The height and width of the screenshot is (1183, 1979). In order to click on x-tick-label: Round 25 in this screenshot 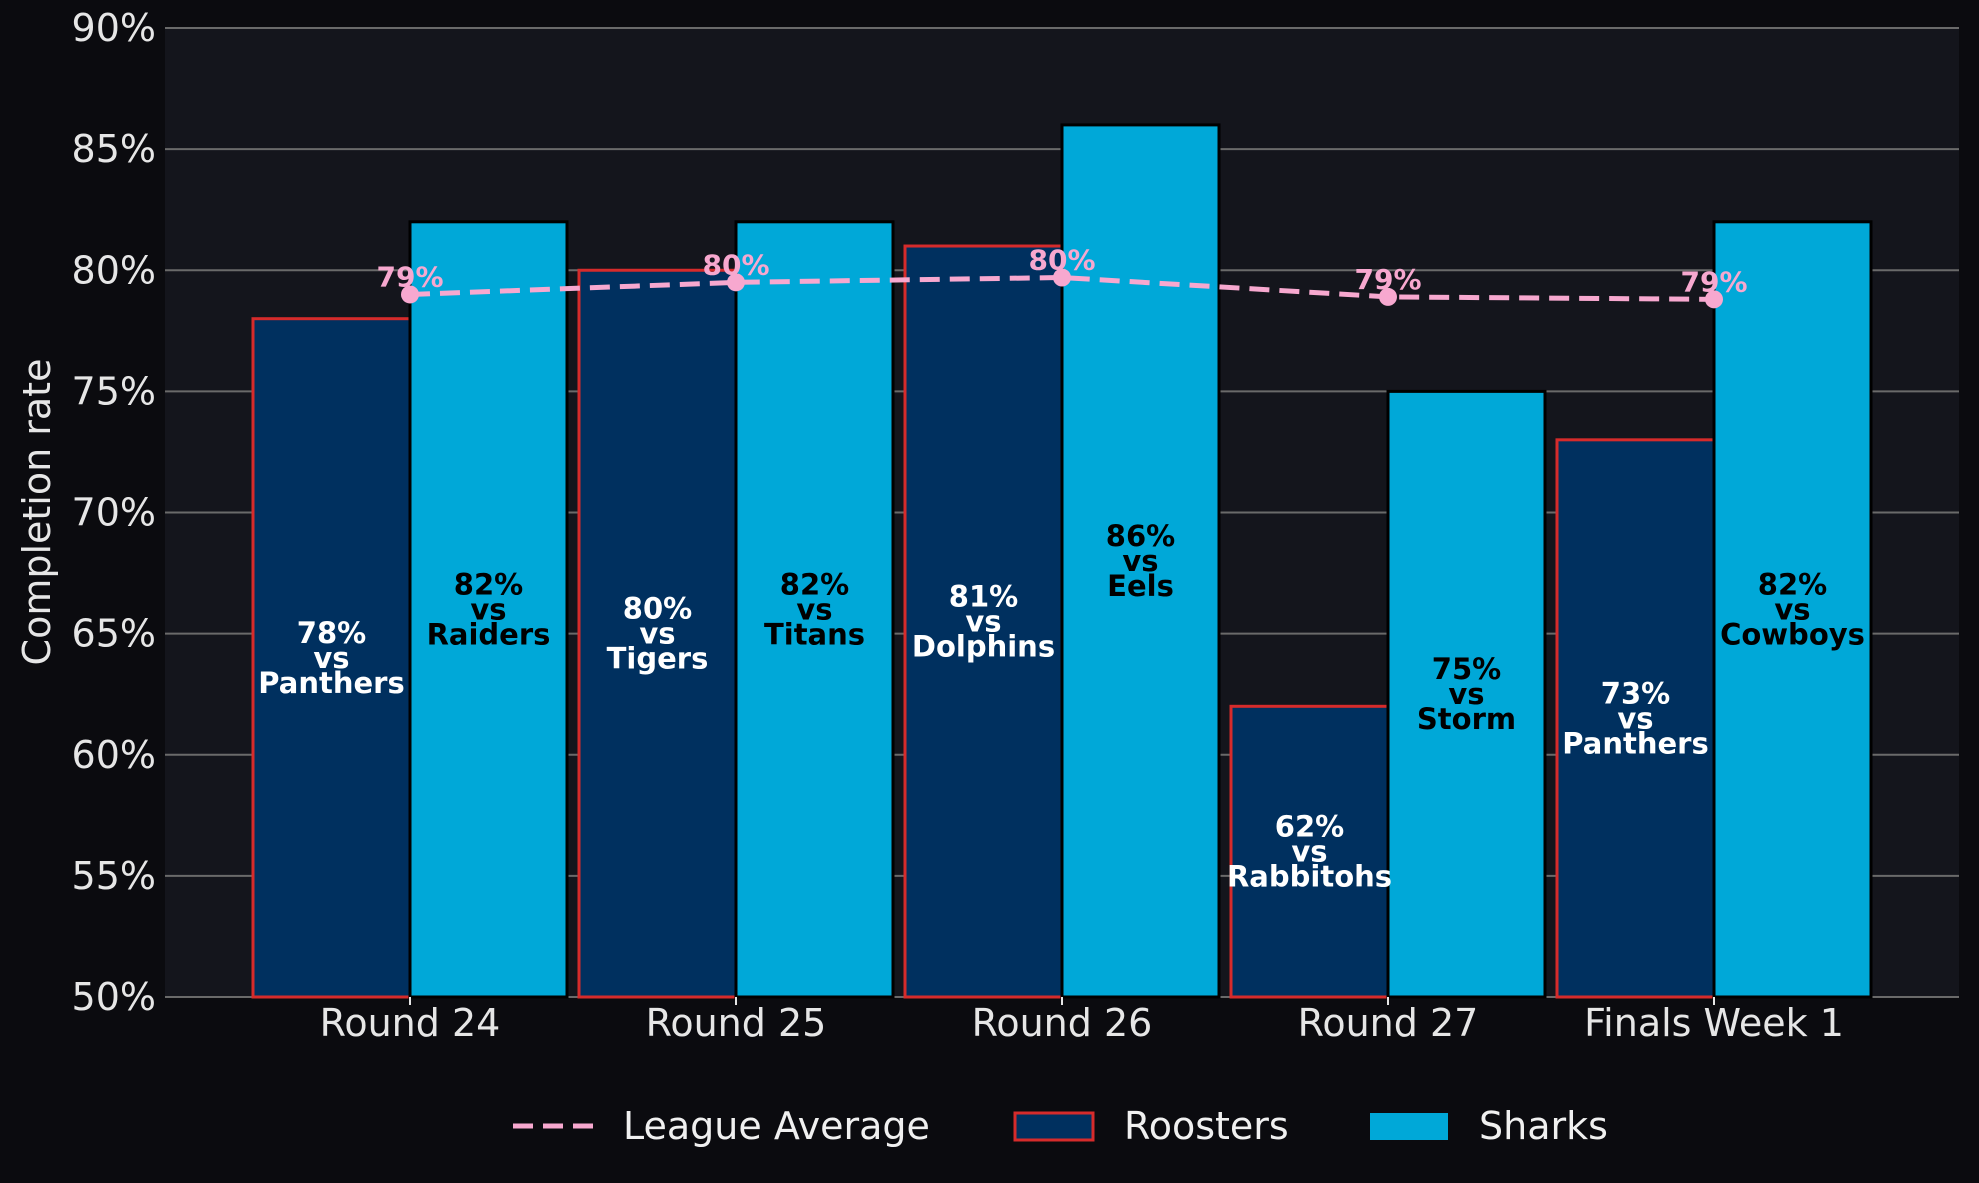, I will do `click(736, 1023)`.